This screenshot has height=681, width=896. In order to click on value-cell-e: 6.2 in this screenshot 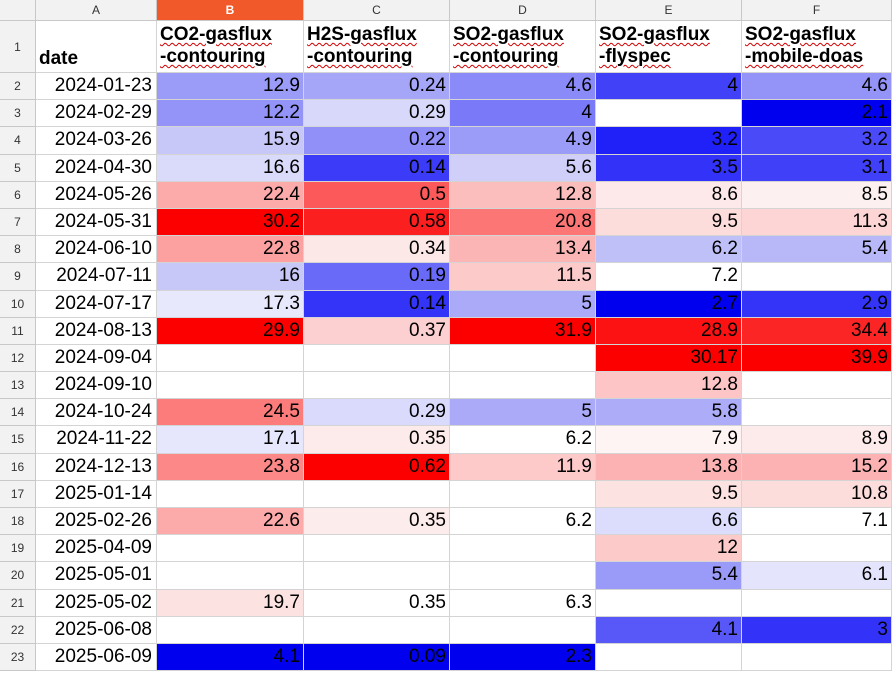, I will do `click(669, 250)`.